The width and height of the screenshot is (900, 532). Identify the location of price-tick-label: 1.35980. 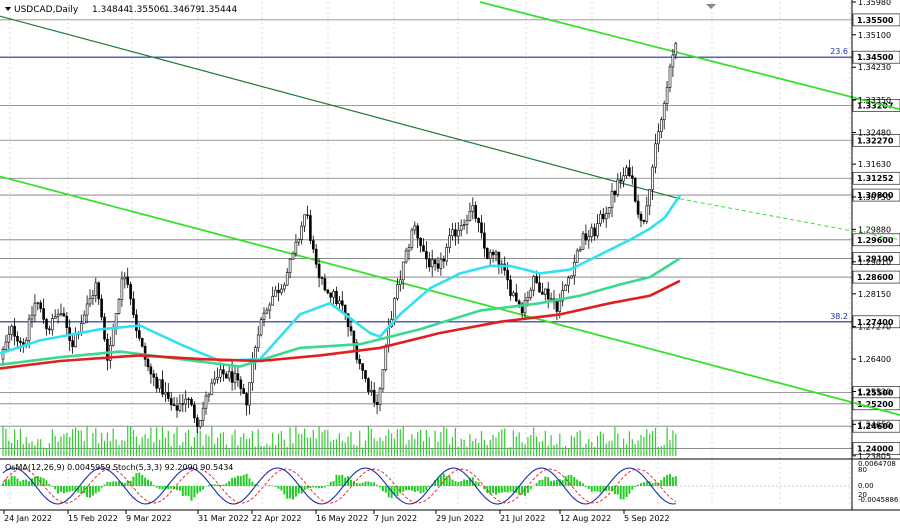
(874, 3).